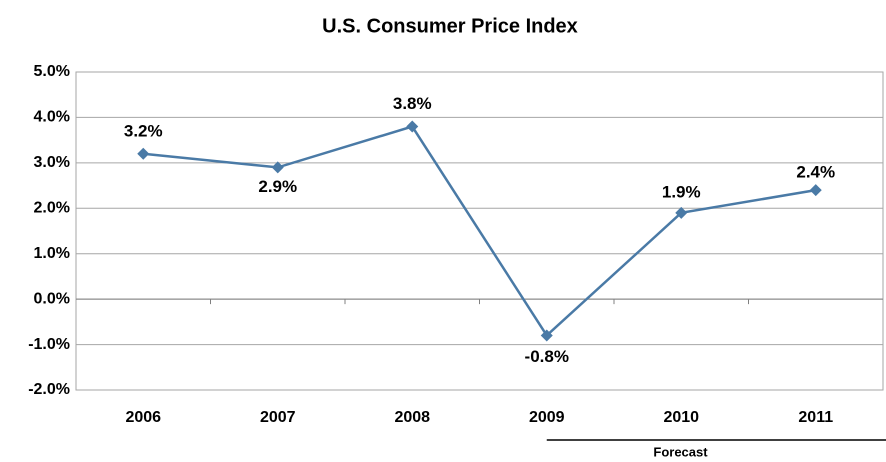 The height and width of the screenshot is (462, 886). Describe the element at coordinates (143, 417) in the screenshot. I see `x-tick-label: 2006` at that location.